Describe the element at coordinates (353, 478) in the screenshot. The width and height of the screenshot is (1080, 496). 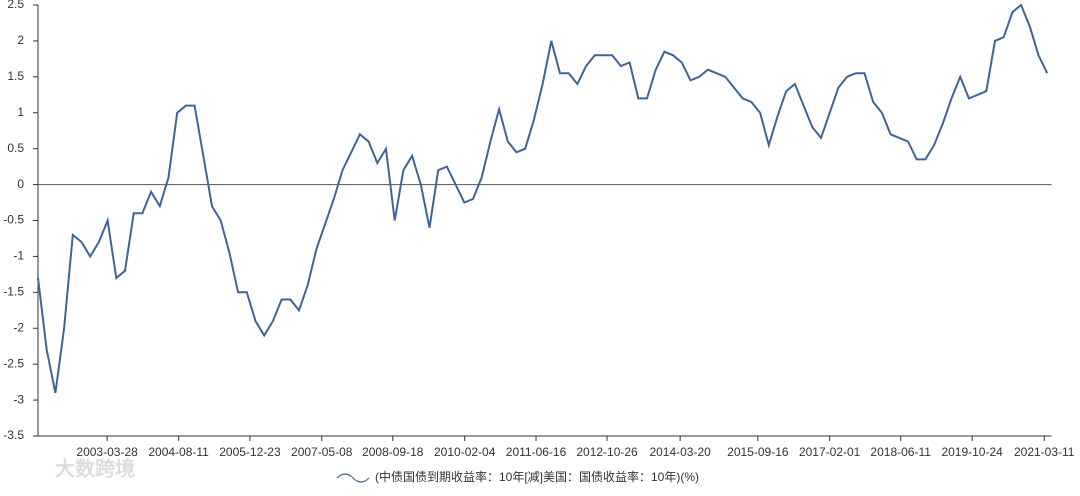
I see `legend-icon` at that location.